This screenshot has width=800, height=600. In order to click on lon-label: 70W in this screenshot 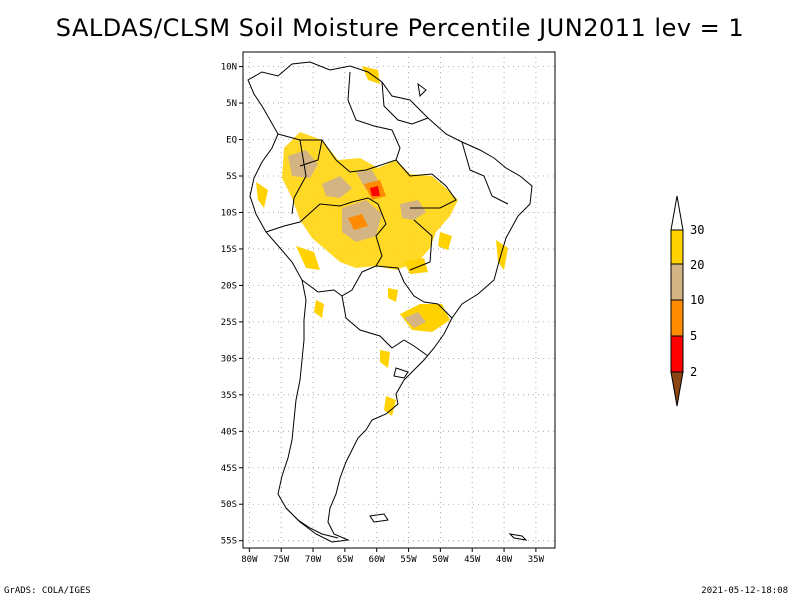, I will do `click(313, 560)`.